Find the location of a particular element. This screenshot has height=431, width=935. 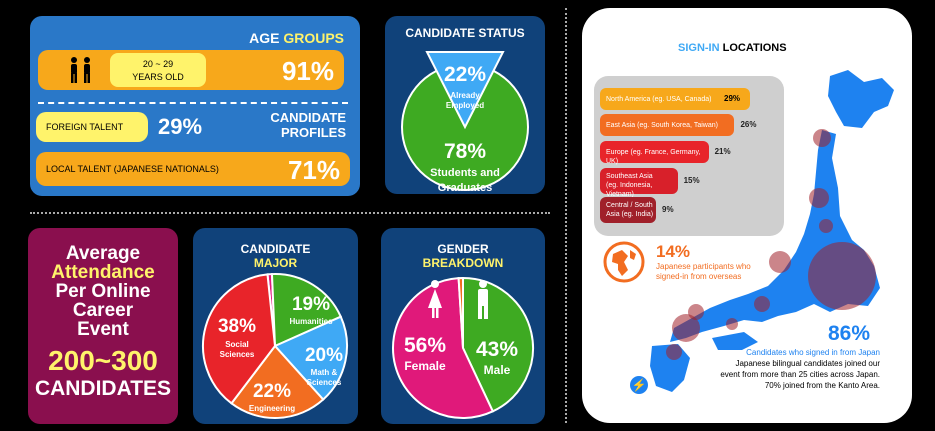

divider-vertical is located at coordinates (566, 215).